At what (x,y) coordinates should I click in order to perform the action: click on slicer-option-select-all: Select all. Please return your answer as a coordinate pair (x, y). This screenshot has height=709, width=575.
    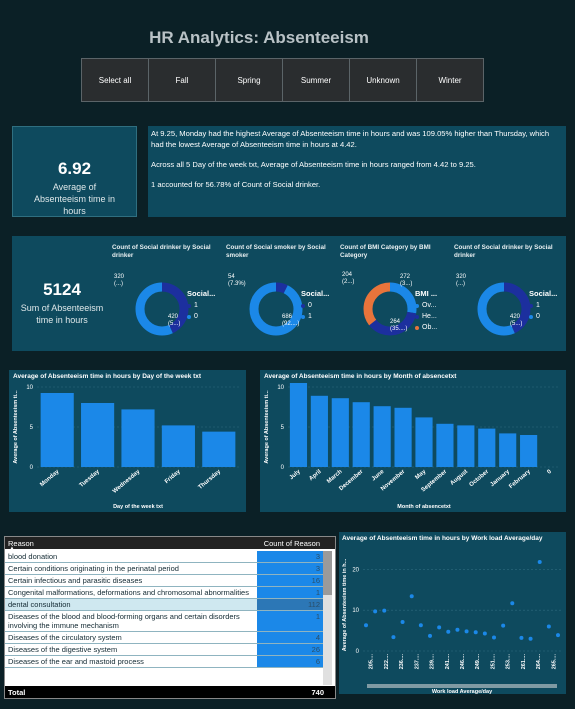
    Looking at the image, I should click on (115, 80).